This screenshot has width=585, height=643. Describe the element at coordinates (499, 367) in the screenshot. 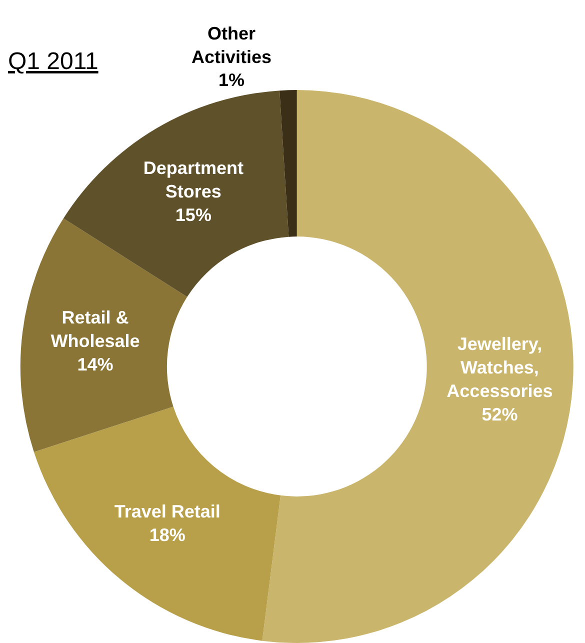

I see `slice-label: Jewellery, Watches, Accessories` at that location.